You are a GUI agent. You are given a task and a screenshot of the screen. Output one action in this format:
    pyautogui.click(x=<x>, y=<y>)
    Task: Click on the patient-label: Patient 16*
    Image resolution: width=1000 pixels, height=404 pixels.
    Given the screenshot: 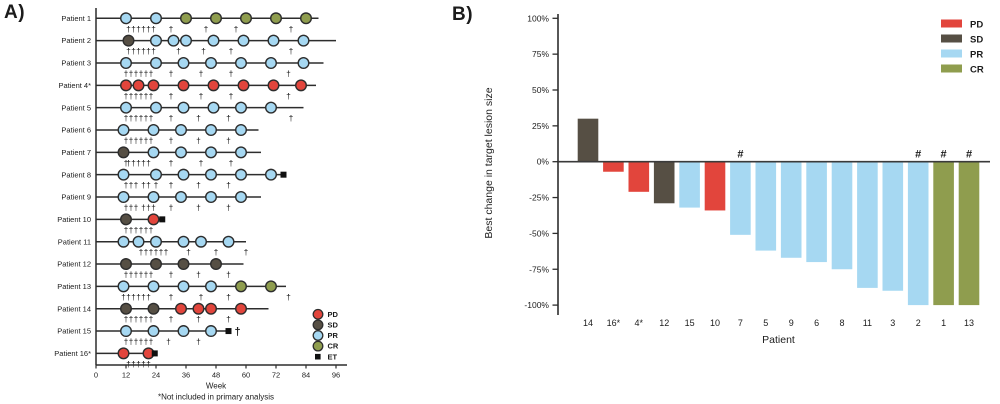 What is the action you would take?
    pyautogui.click(x=72, y=353)
    